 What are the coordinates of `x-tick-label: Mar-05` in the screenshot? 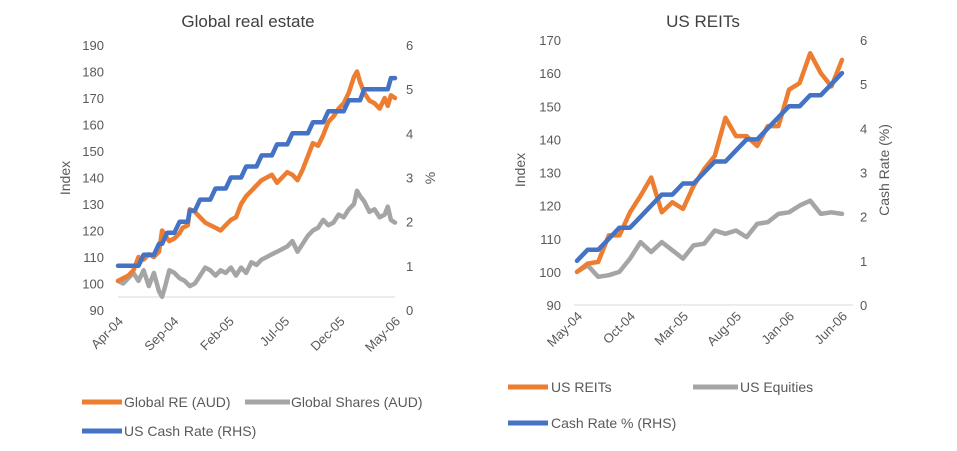 It's located at (671, 329).